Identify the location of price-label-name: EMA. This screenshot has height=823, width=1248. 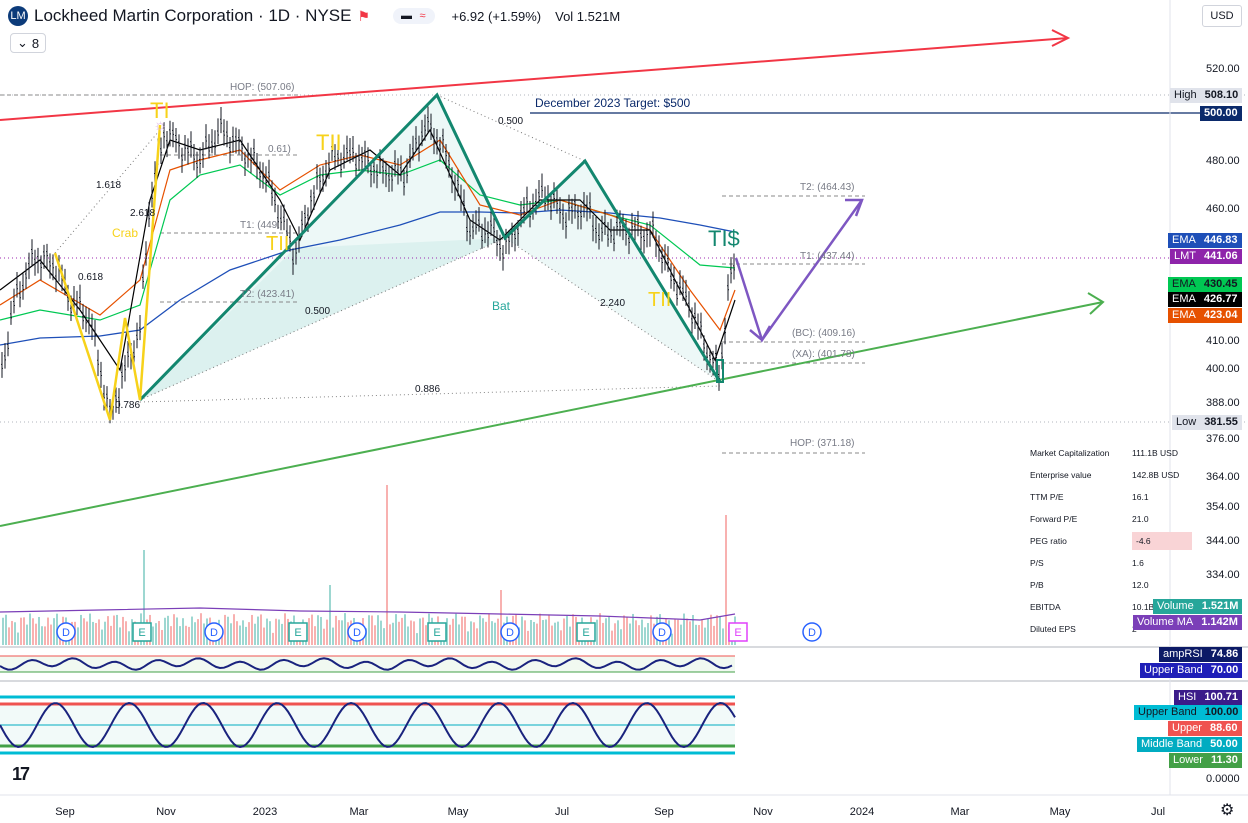
(1184, 299).